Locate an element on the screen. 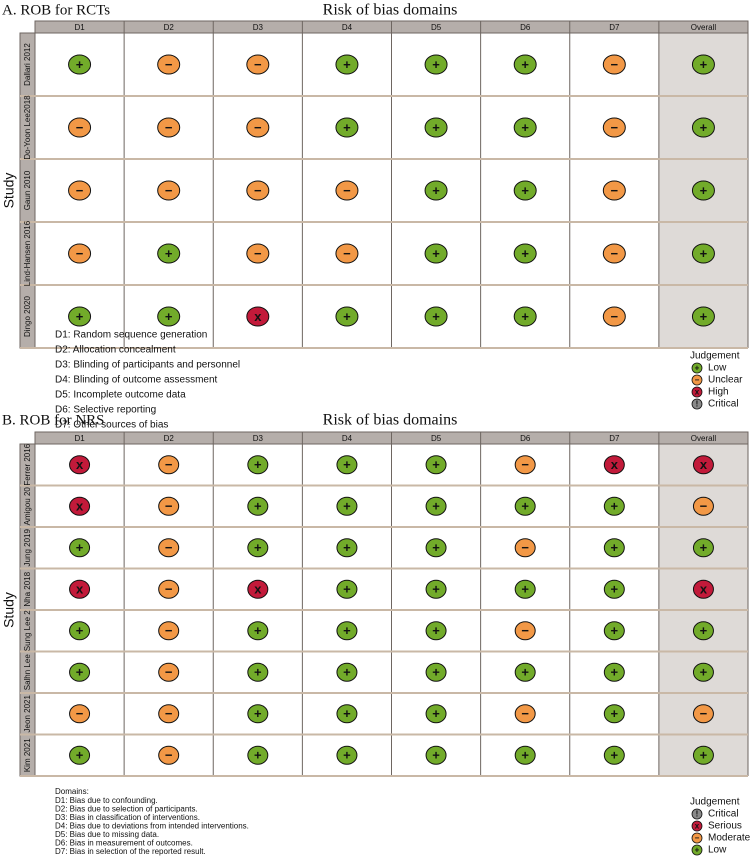 The height and width of the screenshot is (863, 750). column-header: D1 is located at coordinates (79, 27).